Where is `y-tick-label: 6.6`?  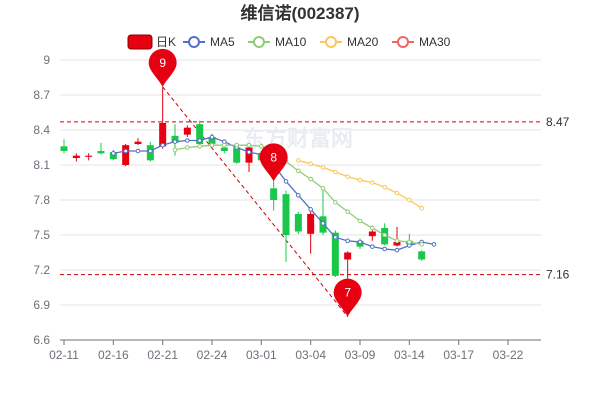 y-tick-label: 6.6 is located at coordinates (41, 340).